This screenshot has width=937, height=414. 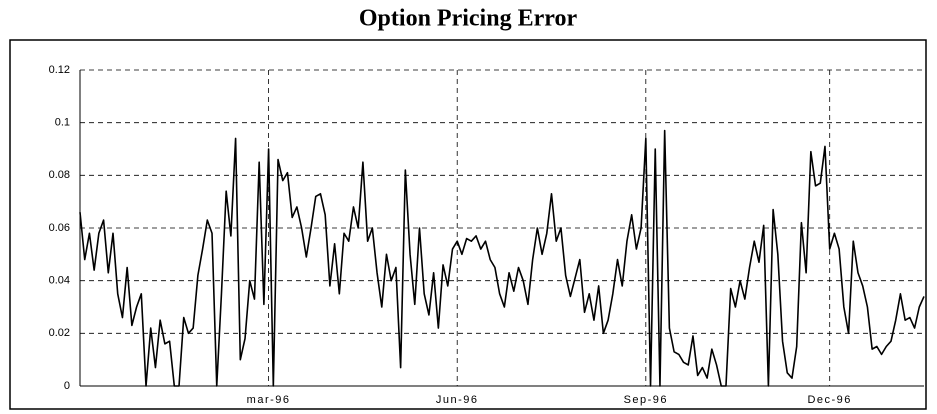 I want to click on y-tick-label: 0.08, so click(x=59, y=175).